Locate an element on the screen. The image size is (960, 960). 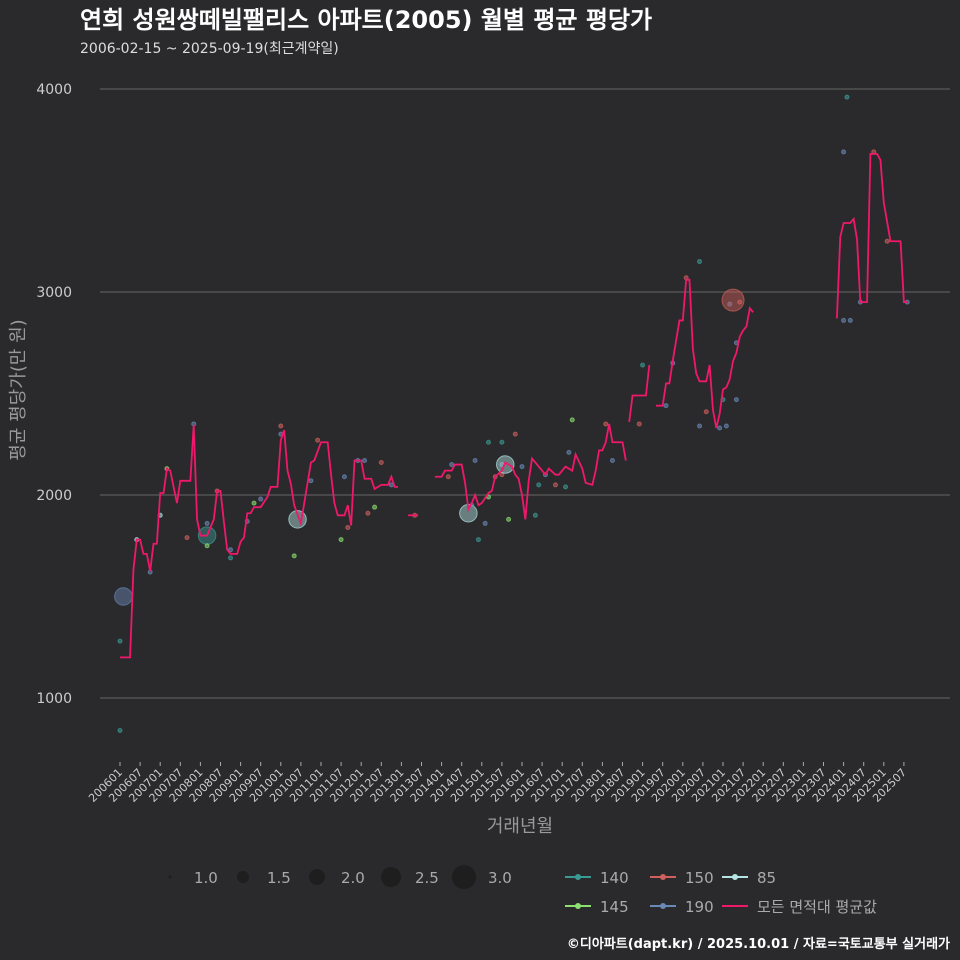
y-tick-label: 4000 is located at coordinates (54, 90).